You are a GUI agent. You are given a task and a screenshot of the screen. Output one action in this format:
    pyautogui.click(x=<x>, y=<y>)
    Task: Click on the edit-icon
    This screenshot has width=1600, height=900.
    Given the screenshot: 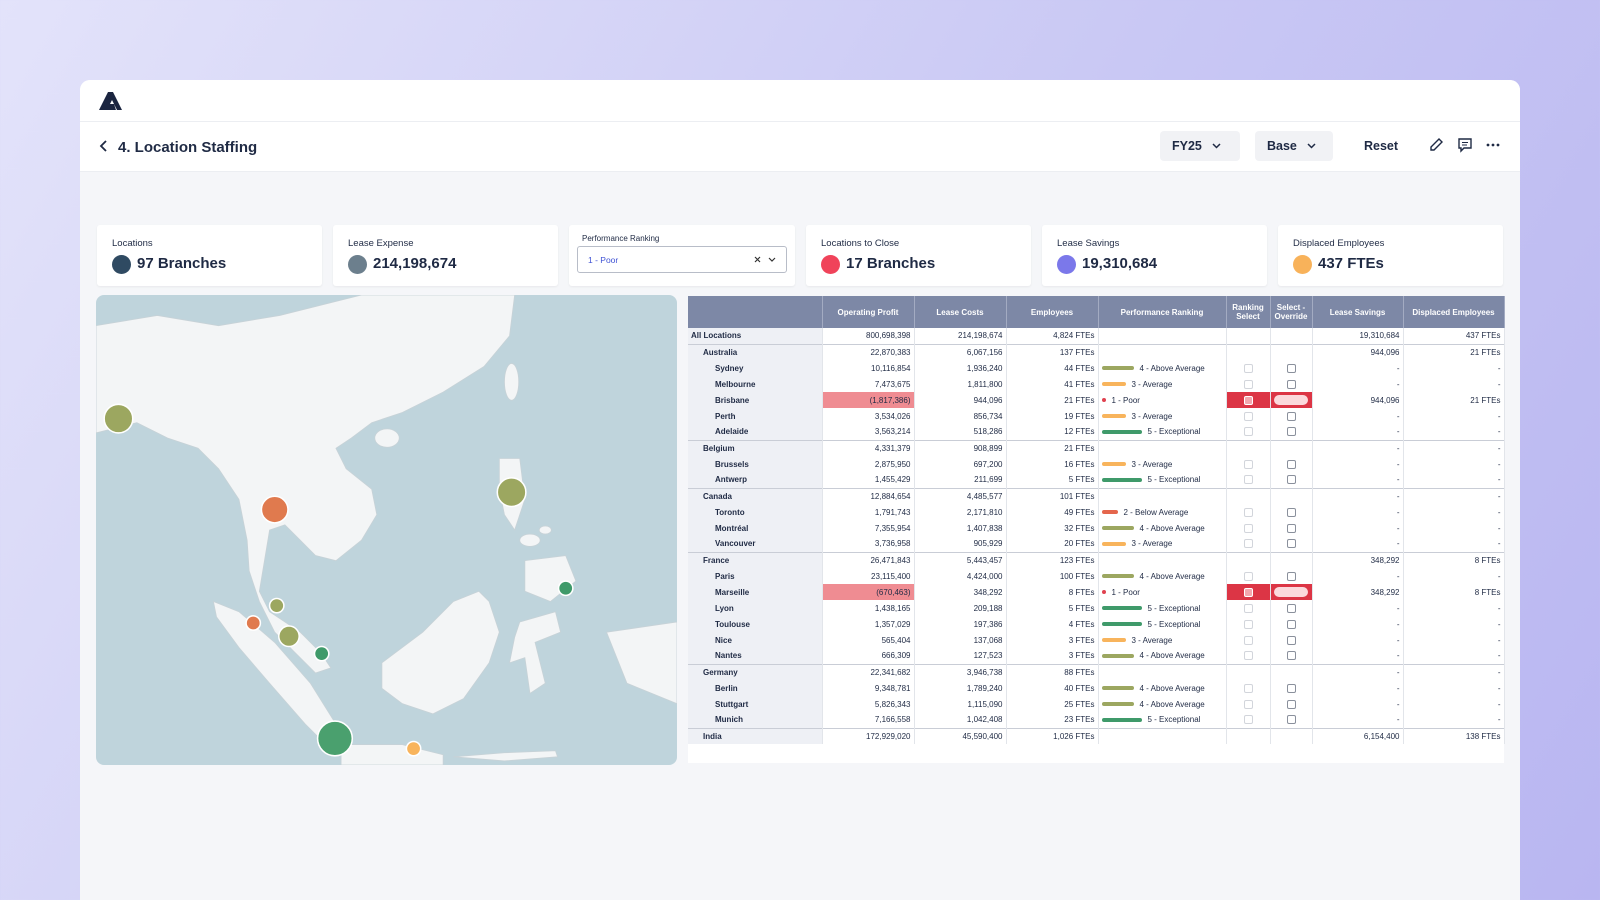 What is the action you would take?
    pyautogui.click(x=1436, y=145)
    